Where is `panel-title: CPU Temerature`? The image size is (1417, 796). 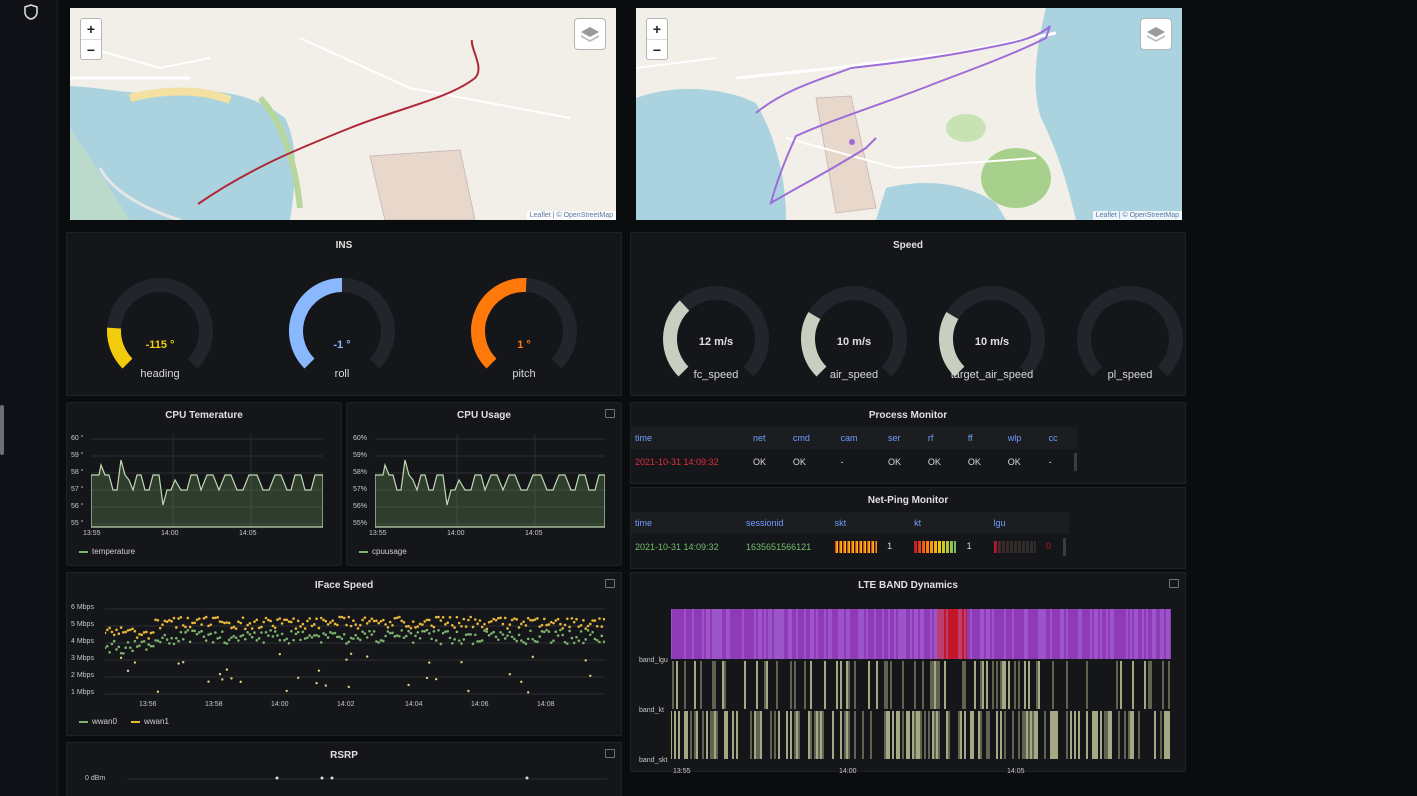 panel-title: CPU Temerature is located at coordinates (204, 415).